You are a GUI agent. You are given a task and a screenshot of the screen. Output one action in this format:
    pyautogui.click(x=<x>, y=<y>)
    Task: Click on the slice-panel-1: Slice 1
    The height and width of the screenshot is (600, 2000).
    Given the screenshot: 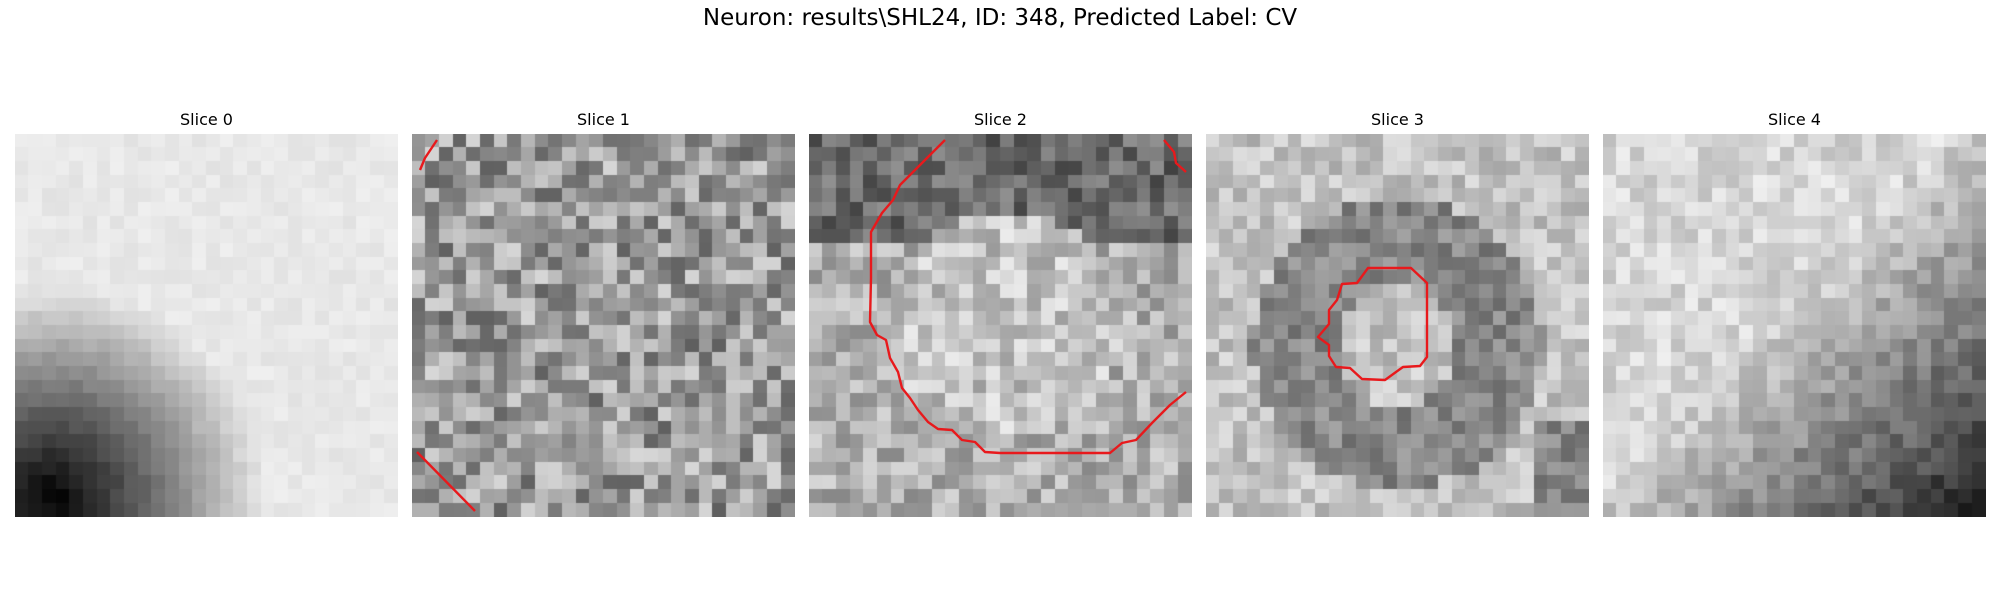 What is the action you would take?
    pyautogui.click(x=603, y=312)
    